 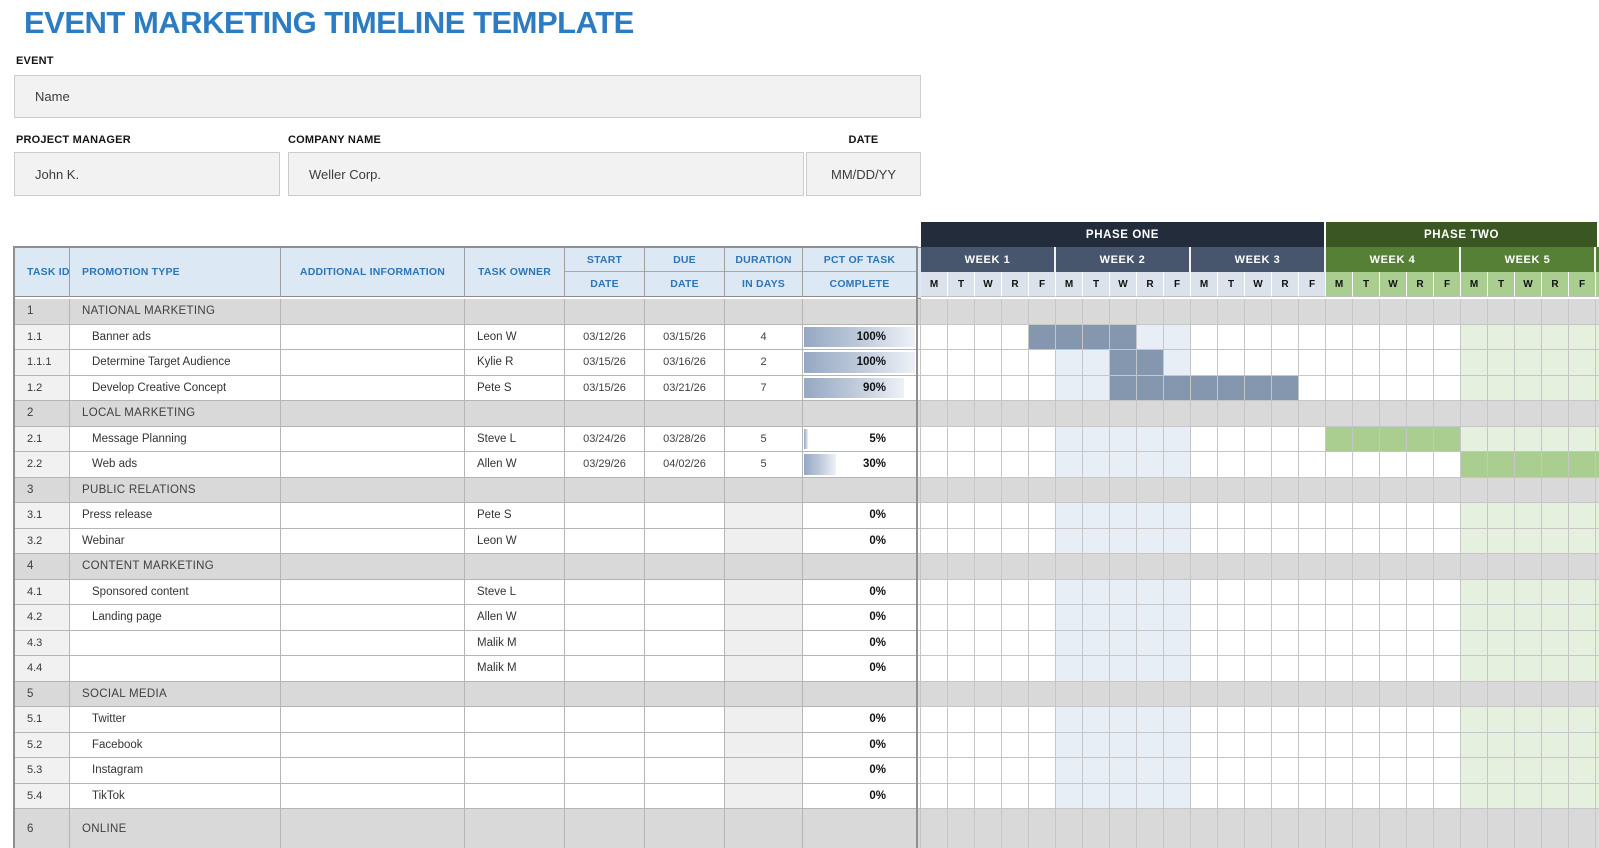 I want to click on pct-complete-cell: 0%, so click(x=860, y=541).